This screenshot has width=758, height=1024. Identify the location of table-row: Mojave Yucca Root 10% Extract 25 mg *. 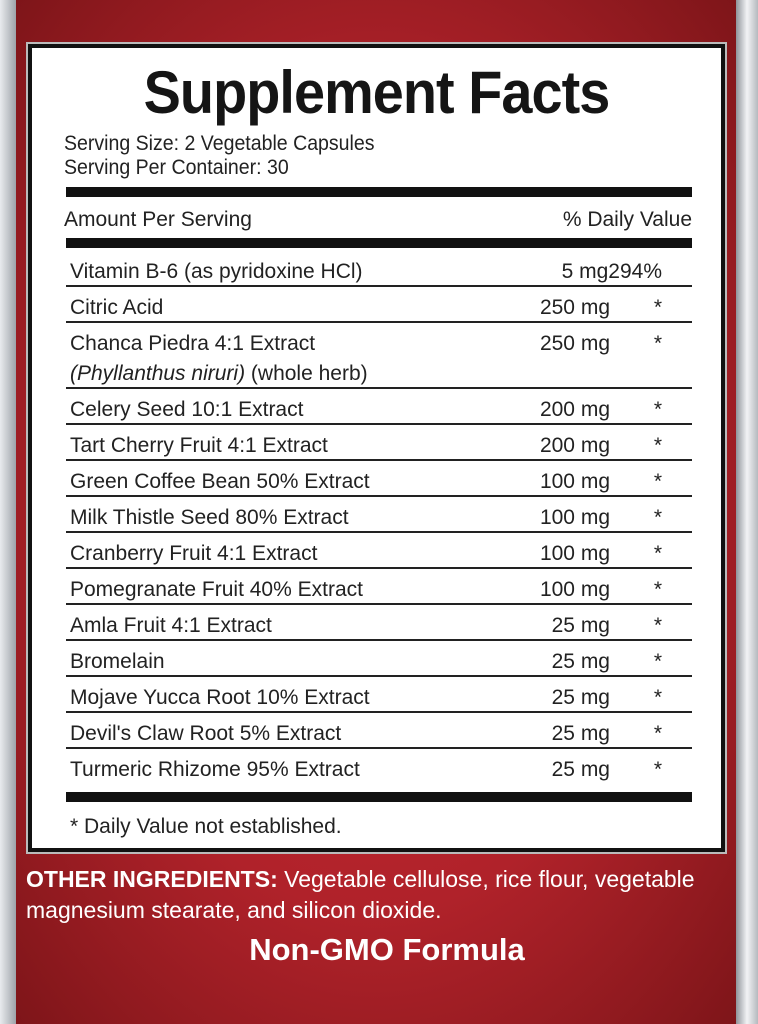
(379, 695).